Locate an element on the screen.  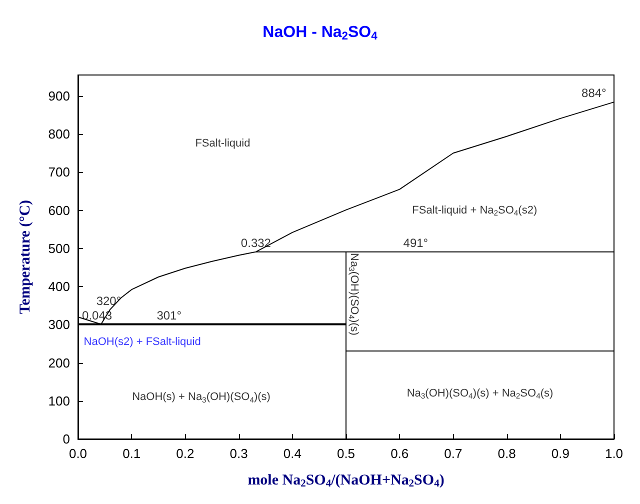
annotation: 301° is located at coordinates (169, 315).